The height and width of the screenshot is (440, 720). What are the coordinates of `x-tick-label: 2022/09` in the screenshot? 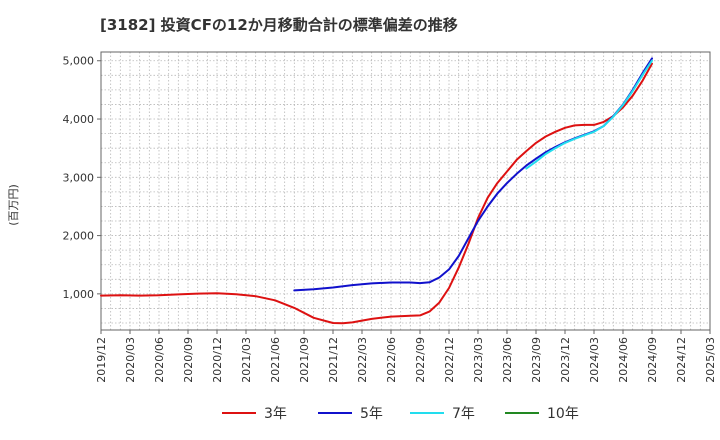 It's located at (420, 360).